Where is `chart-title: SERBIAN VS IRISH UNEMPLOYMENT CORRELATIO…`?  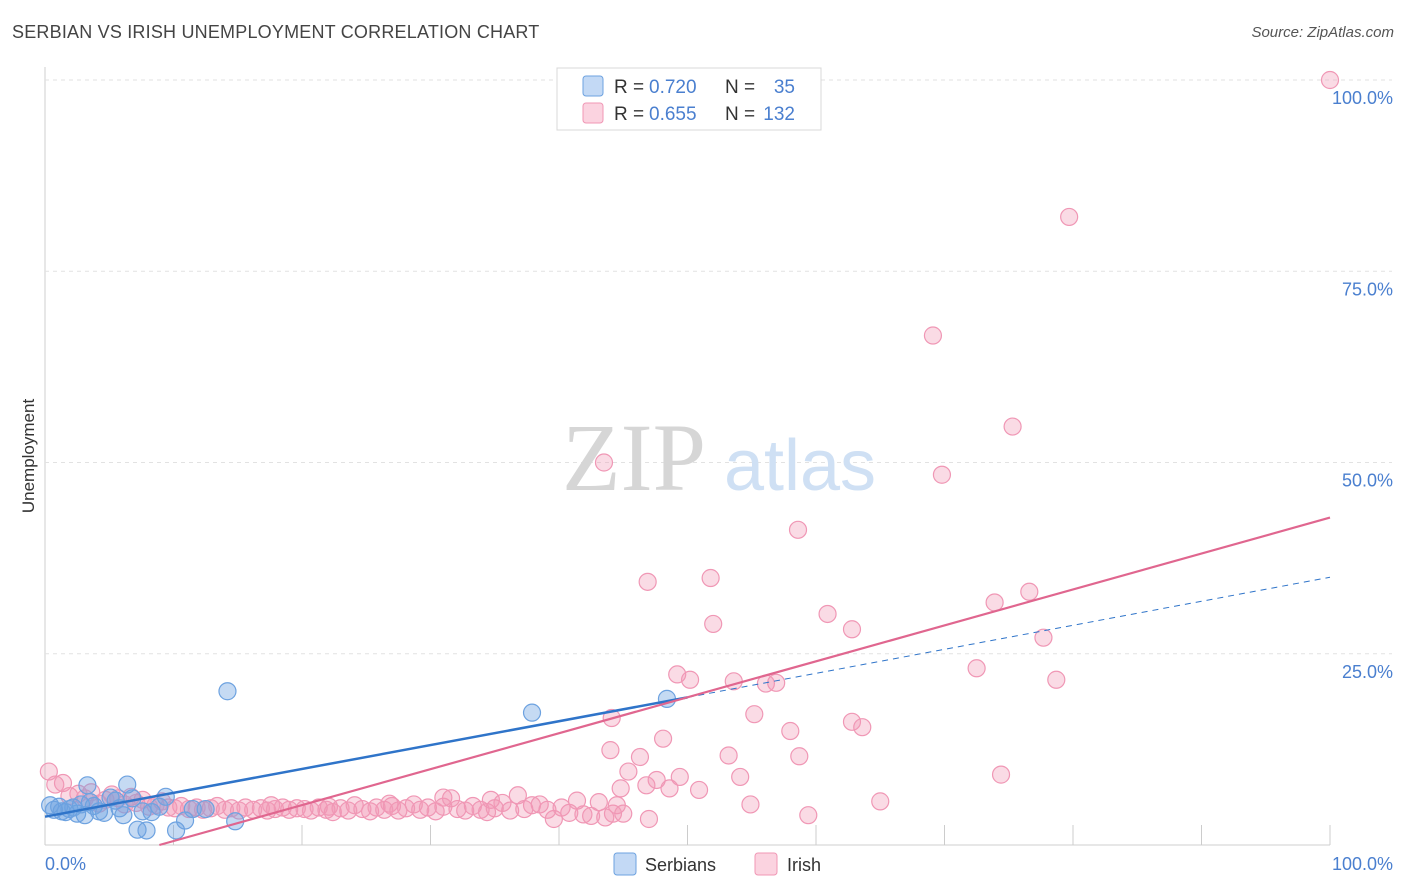 chart-title: SERBIAN VS IRISH UNEMPLOYMENT CORRELATIO… is located at coordinates (276, 32).